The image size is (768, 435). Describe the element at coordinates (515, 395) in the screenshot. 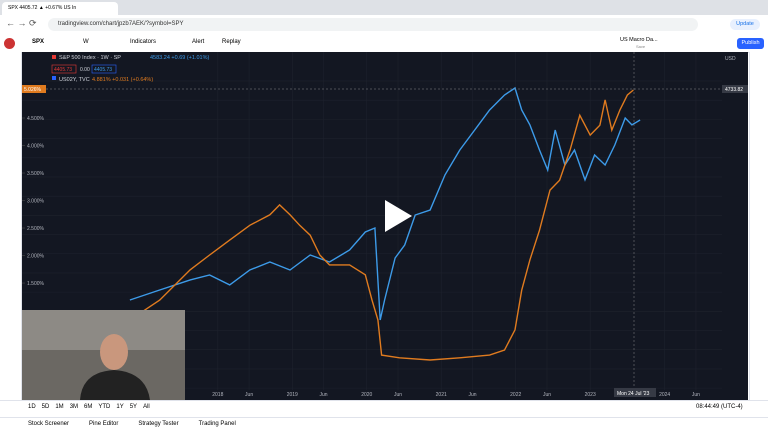

I see `x-tick-label: 2022` at that location.